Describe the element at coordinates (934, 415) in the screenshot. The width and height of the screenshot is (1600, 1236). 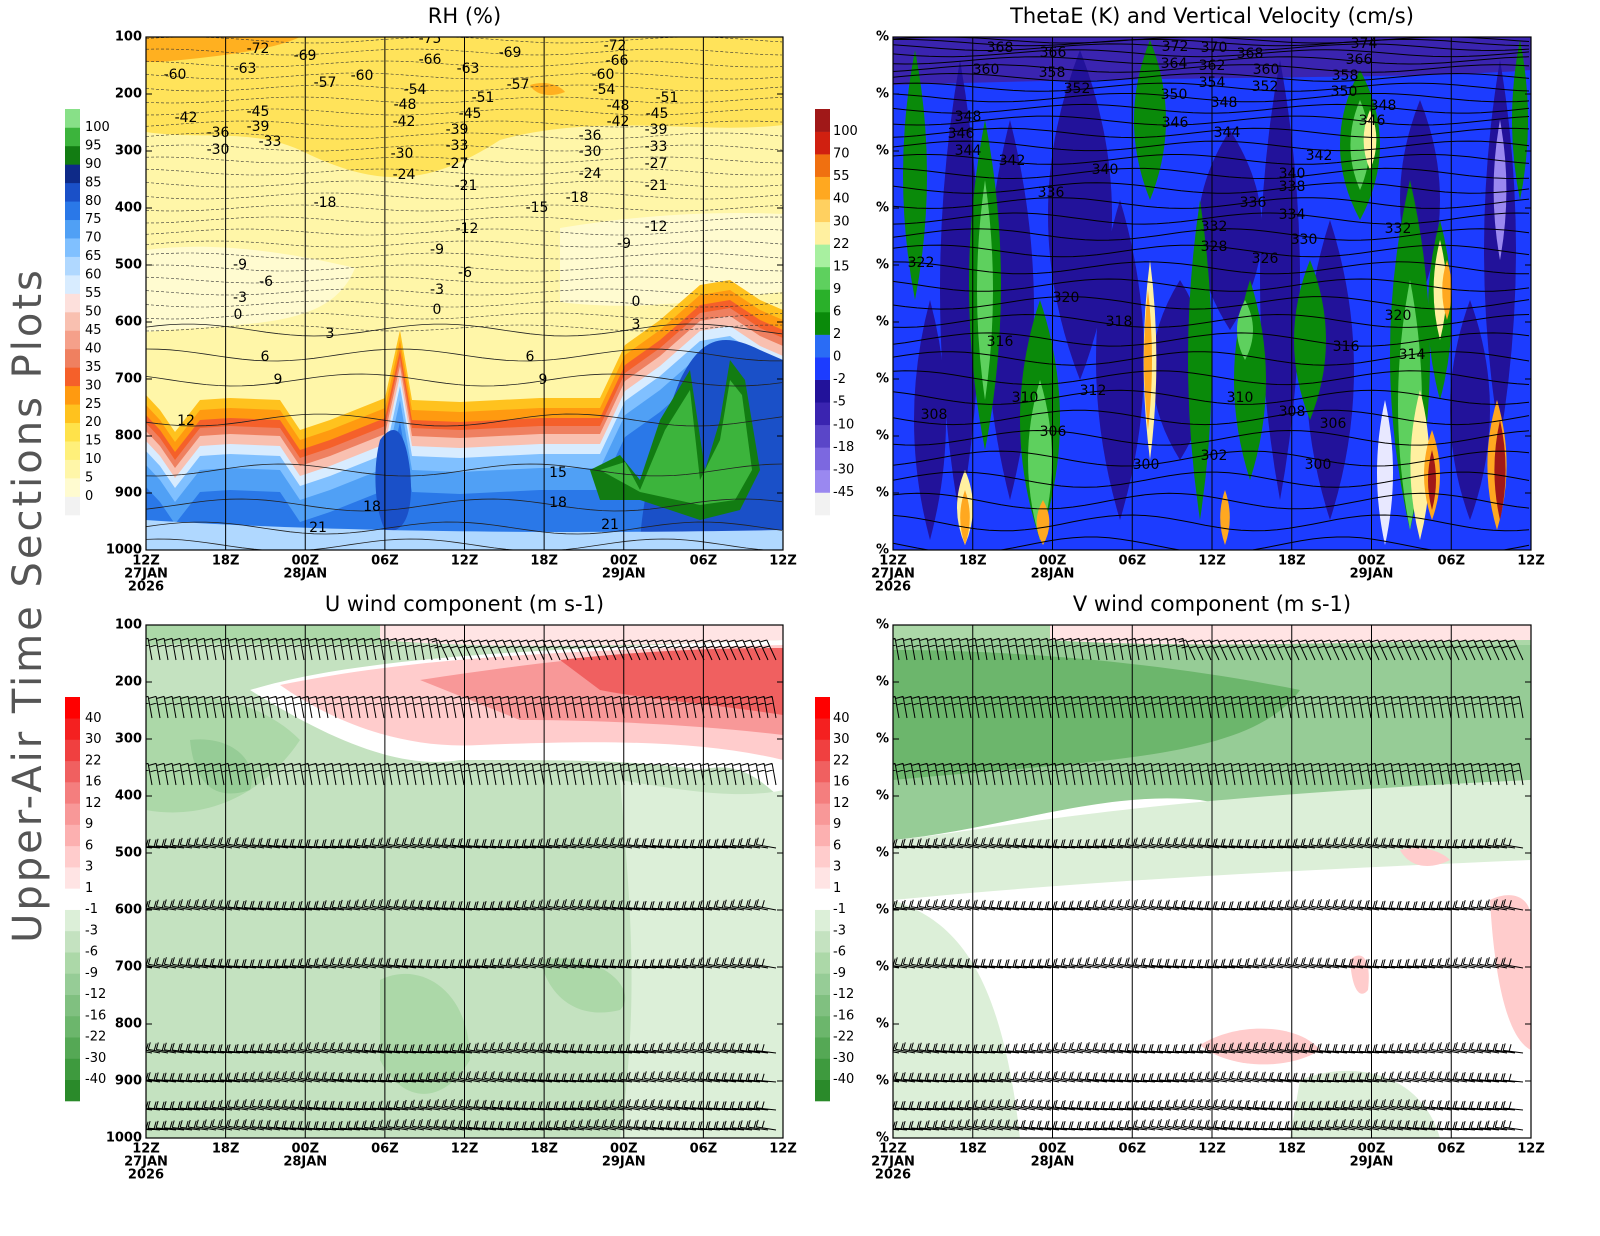
I see `contour-label: 308` at that location.